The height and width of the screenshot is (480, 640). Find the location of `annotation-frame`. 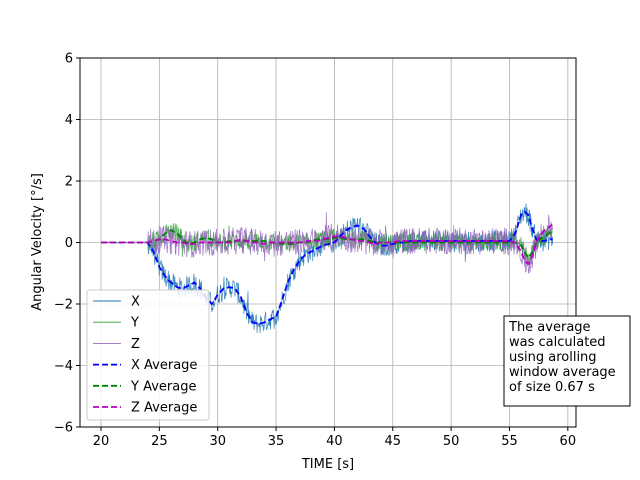

annotation-frame is located at coordinates (567, 361).